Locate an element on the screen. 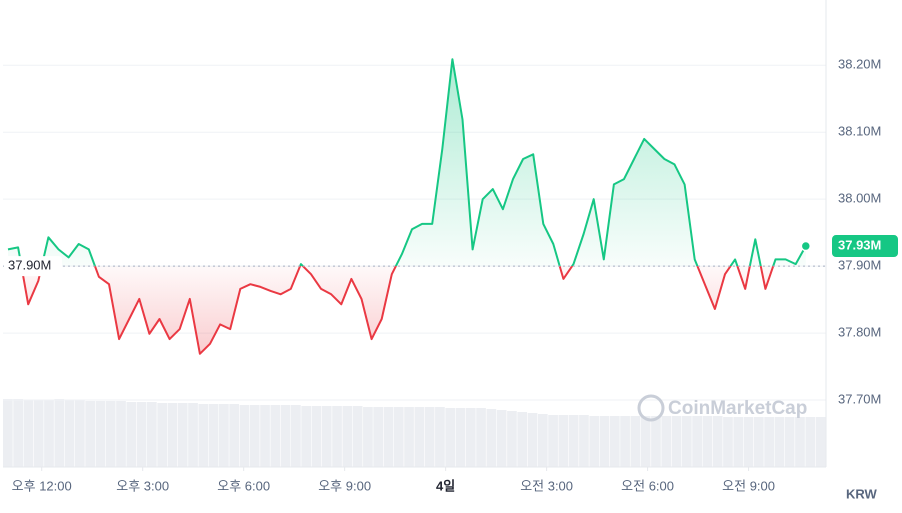  x-tick-label: 오후 6:00 is located at coordinates (243, 485).